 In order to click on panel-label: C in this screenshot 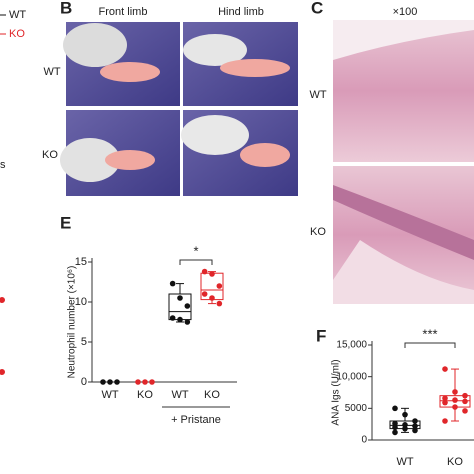, I will do `click(317, 8)`.